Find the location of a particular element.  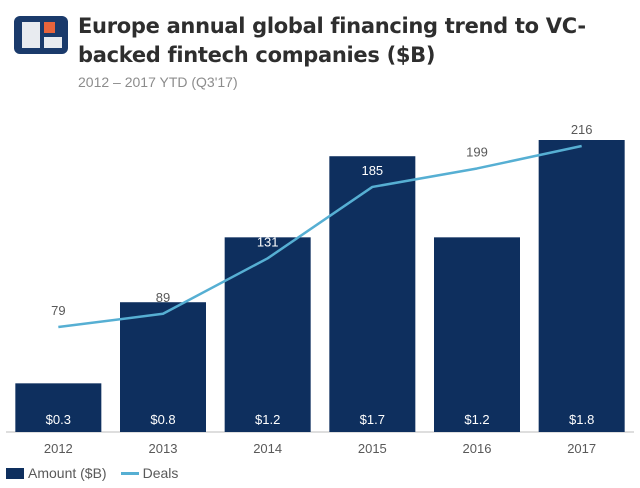

bar-2016 is located at coordinates (477, 334).